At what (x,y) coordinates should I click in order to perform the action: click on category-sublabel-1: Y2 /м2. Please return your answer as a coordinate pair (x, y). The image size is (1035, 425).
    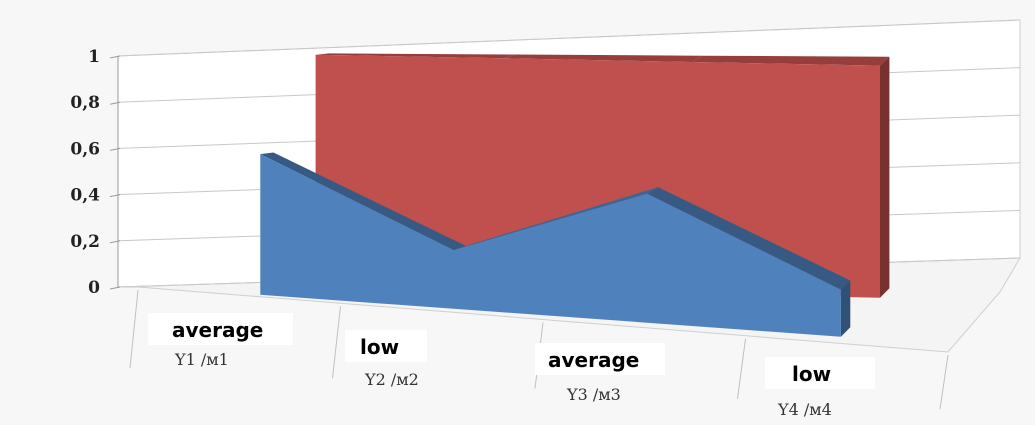
    Looking at the image, I should click on (391, 379).